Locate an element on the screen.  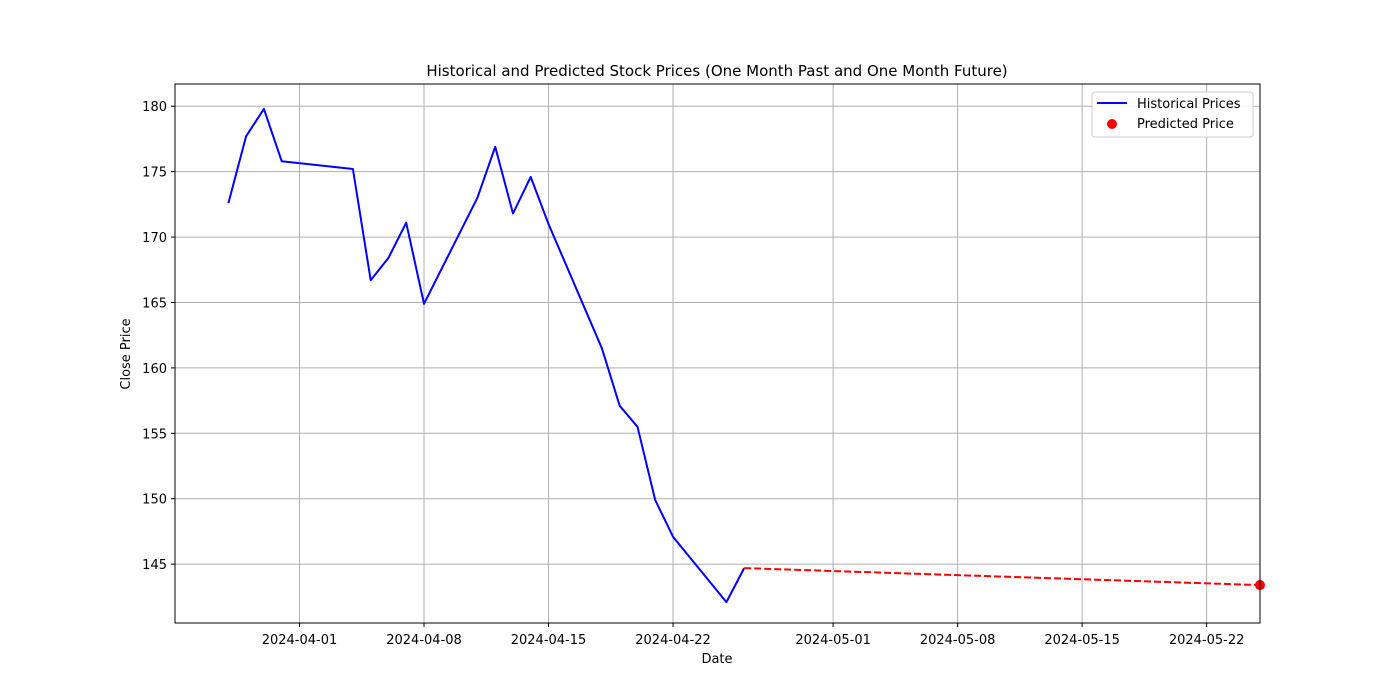
y-axis: 145 150 155 160 165 170 175 180 is located at coordinates (158, 336).